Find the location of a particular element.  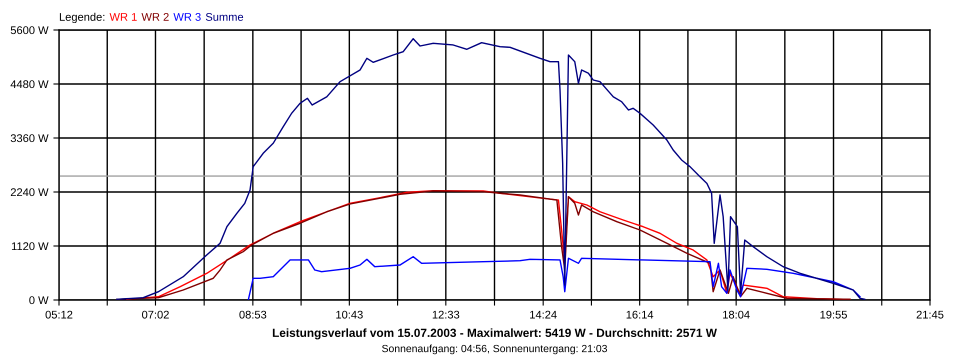

x-tick-label: 12:33 is located at coordinates (446, 314).